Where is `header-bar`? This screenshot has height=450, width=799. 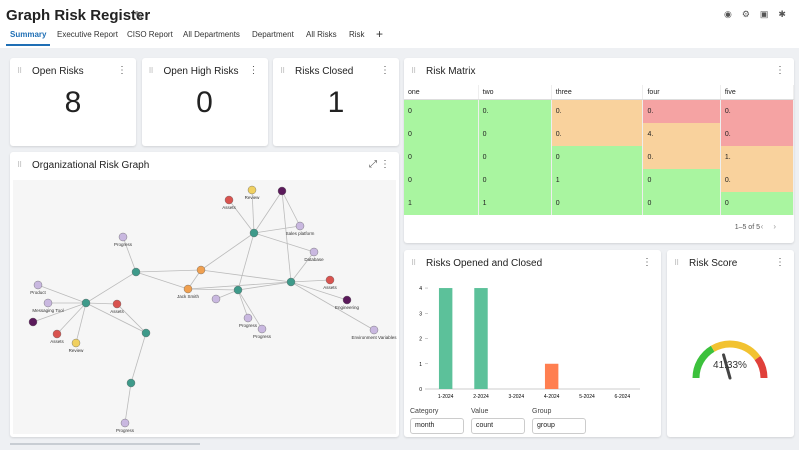 header-bar is located at coordinates (399, 24).